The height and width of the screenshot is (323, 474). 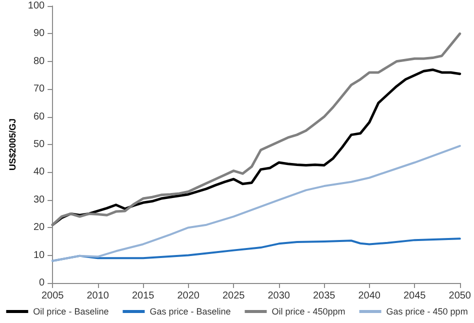 What do you see at coordinates (39, 144) in the screenshot?
I see `y-tick-label: 50` at bounding box center [39, 144].